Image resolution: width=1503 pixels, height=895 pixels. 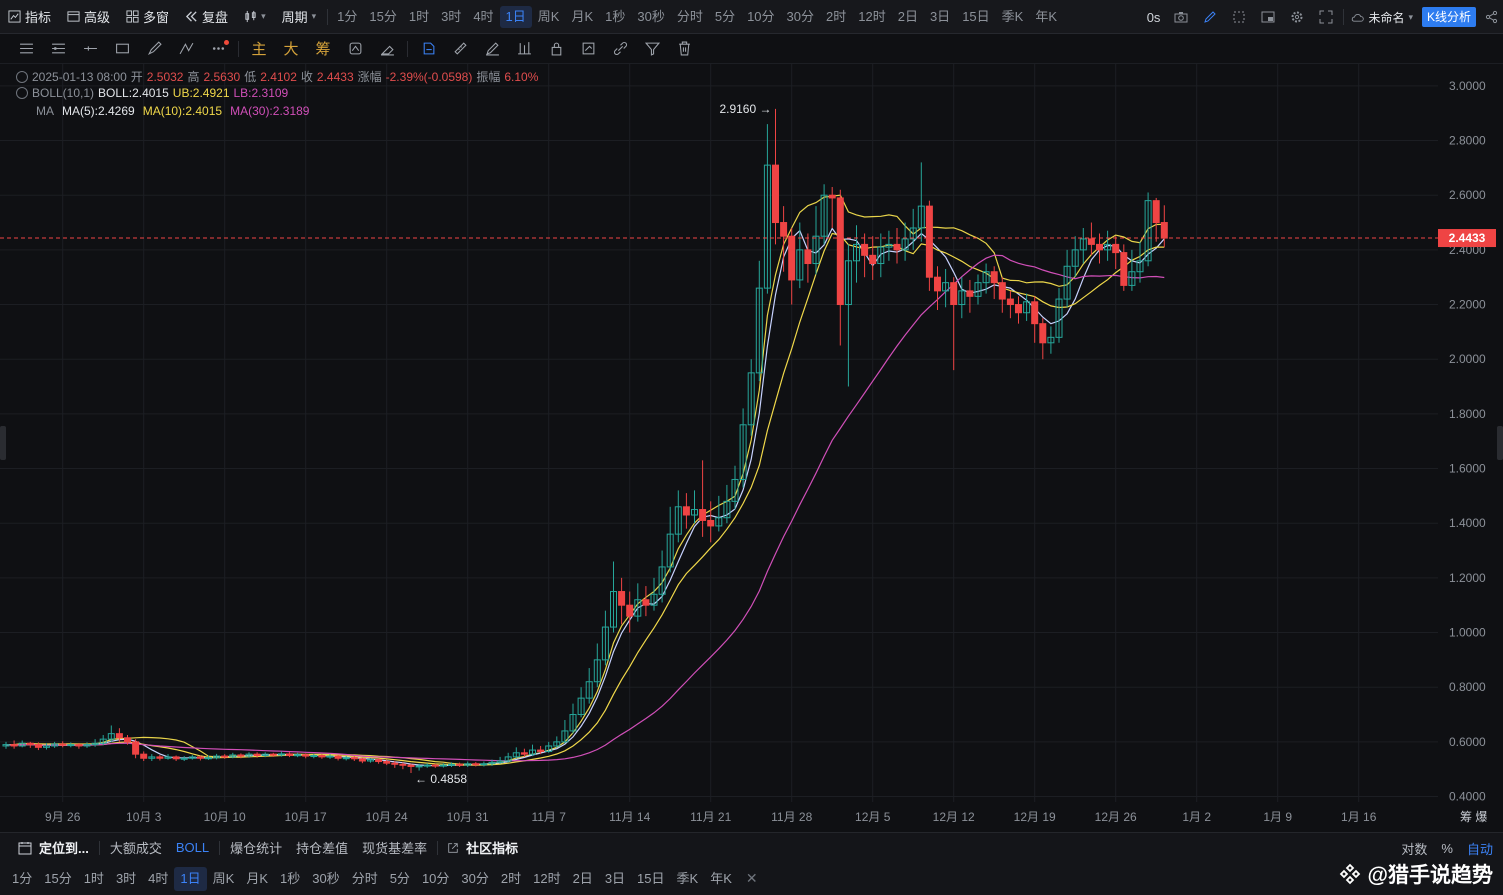 What do you see at coordinates (323, 49) in the screenshot?
I see `chips-toggle: 筹` at bounding box center [323, 49].